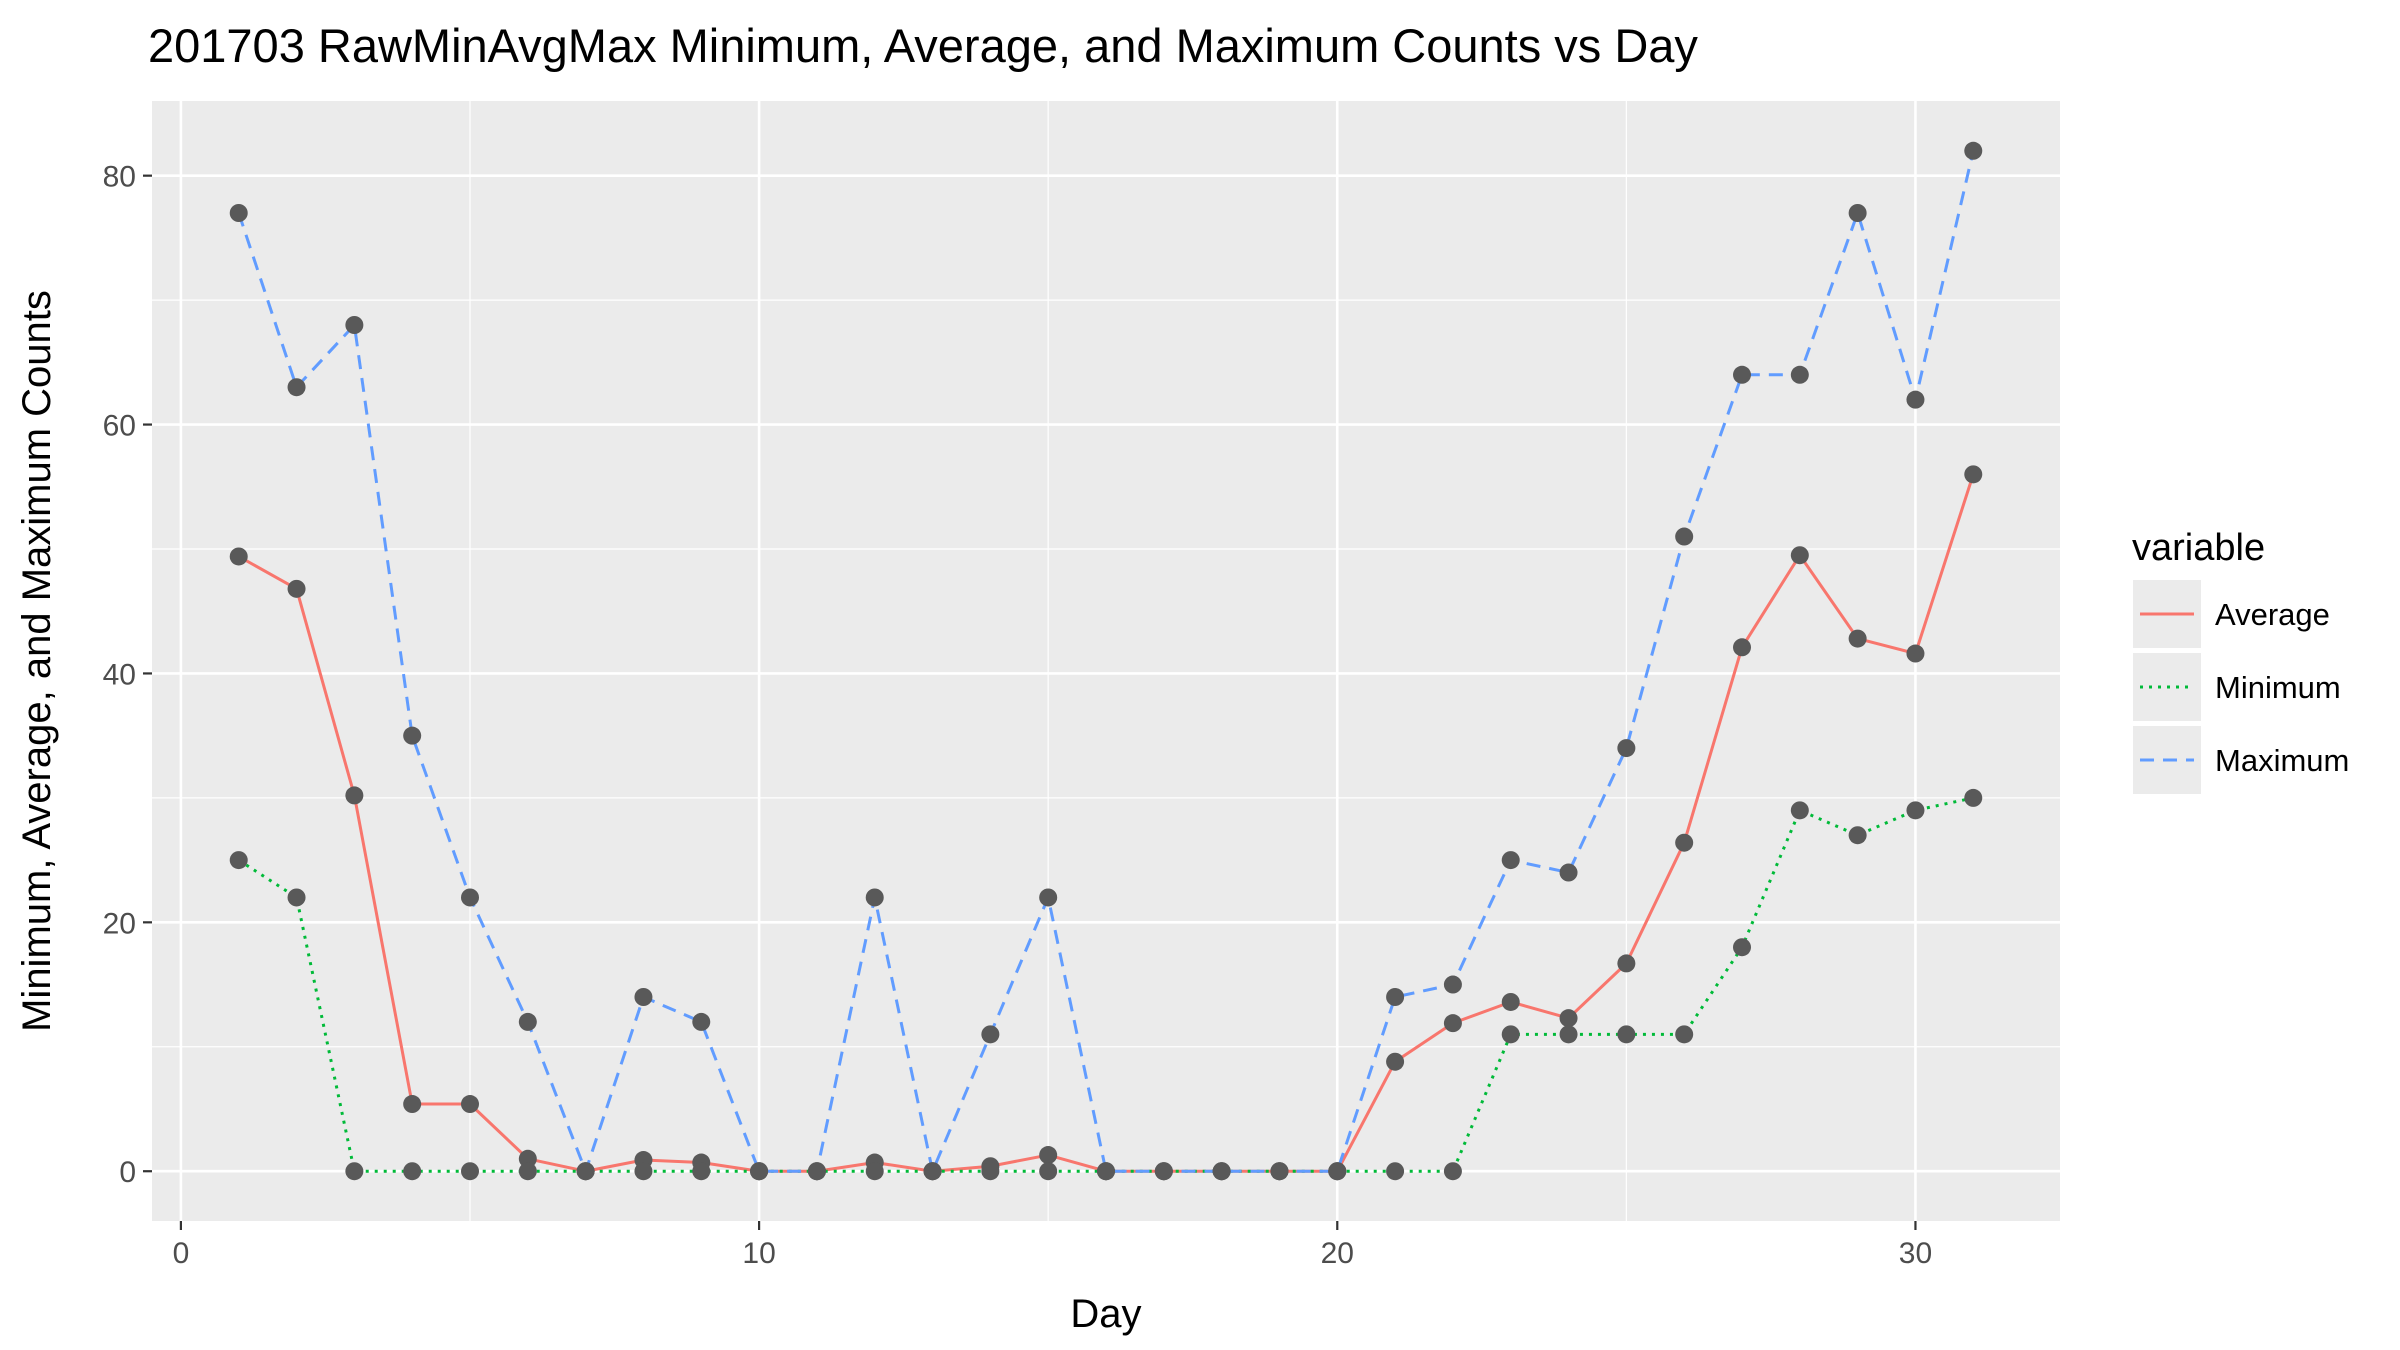 This screenshot has height=1350, width=2400. I want to click on x-tick-label: 0, so click(181, 1253).